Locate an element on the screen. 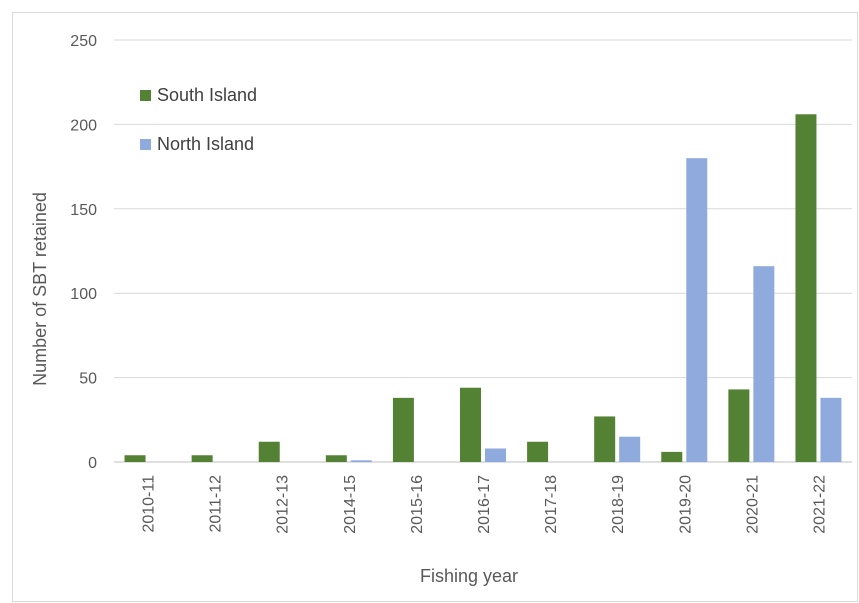 This screenshot has width=859, height=603. y-tick-label: 150 is located at coordinates (83, 210).